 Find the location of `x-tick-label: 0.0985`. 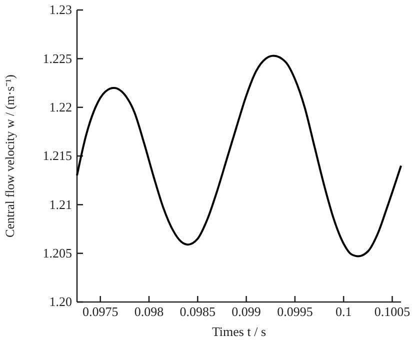

x-tick-label: 0.0985 is located at coordinates (198, 312).